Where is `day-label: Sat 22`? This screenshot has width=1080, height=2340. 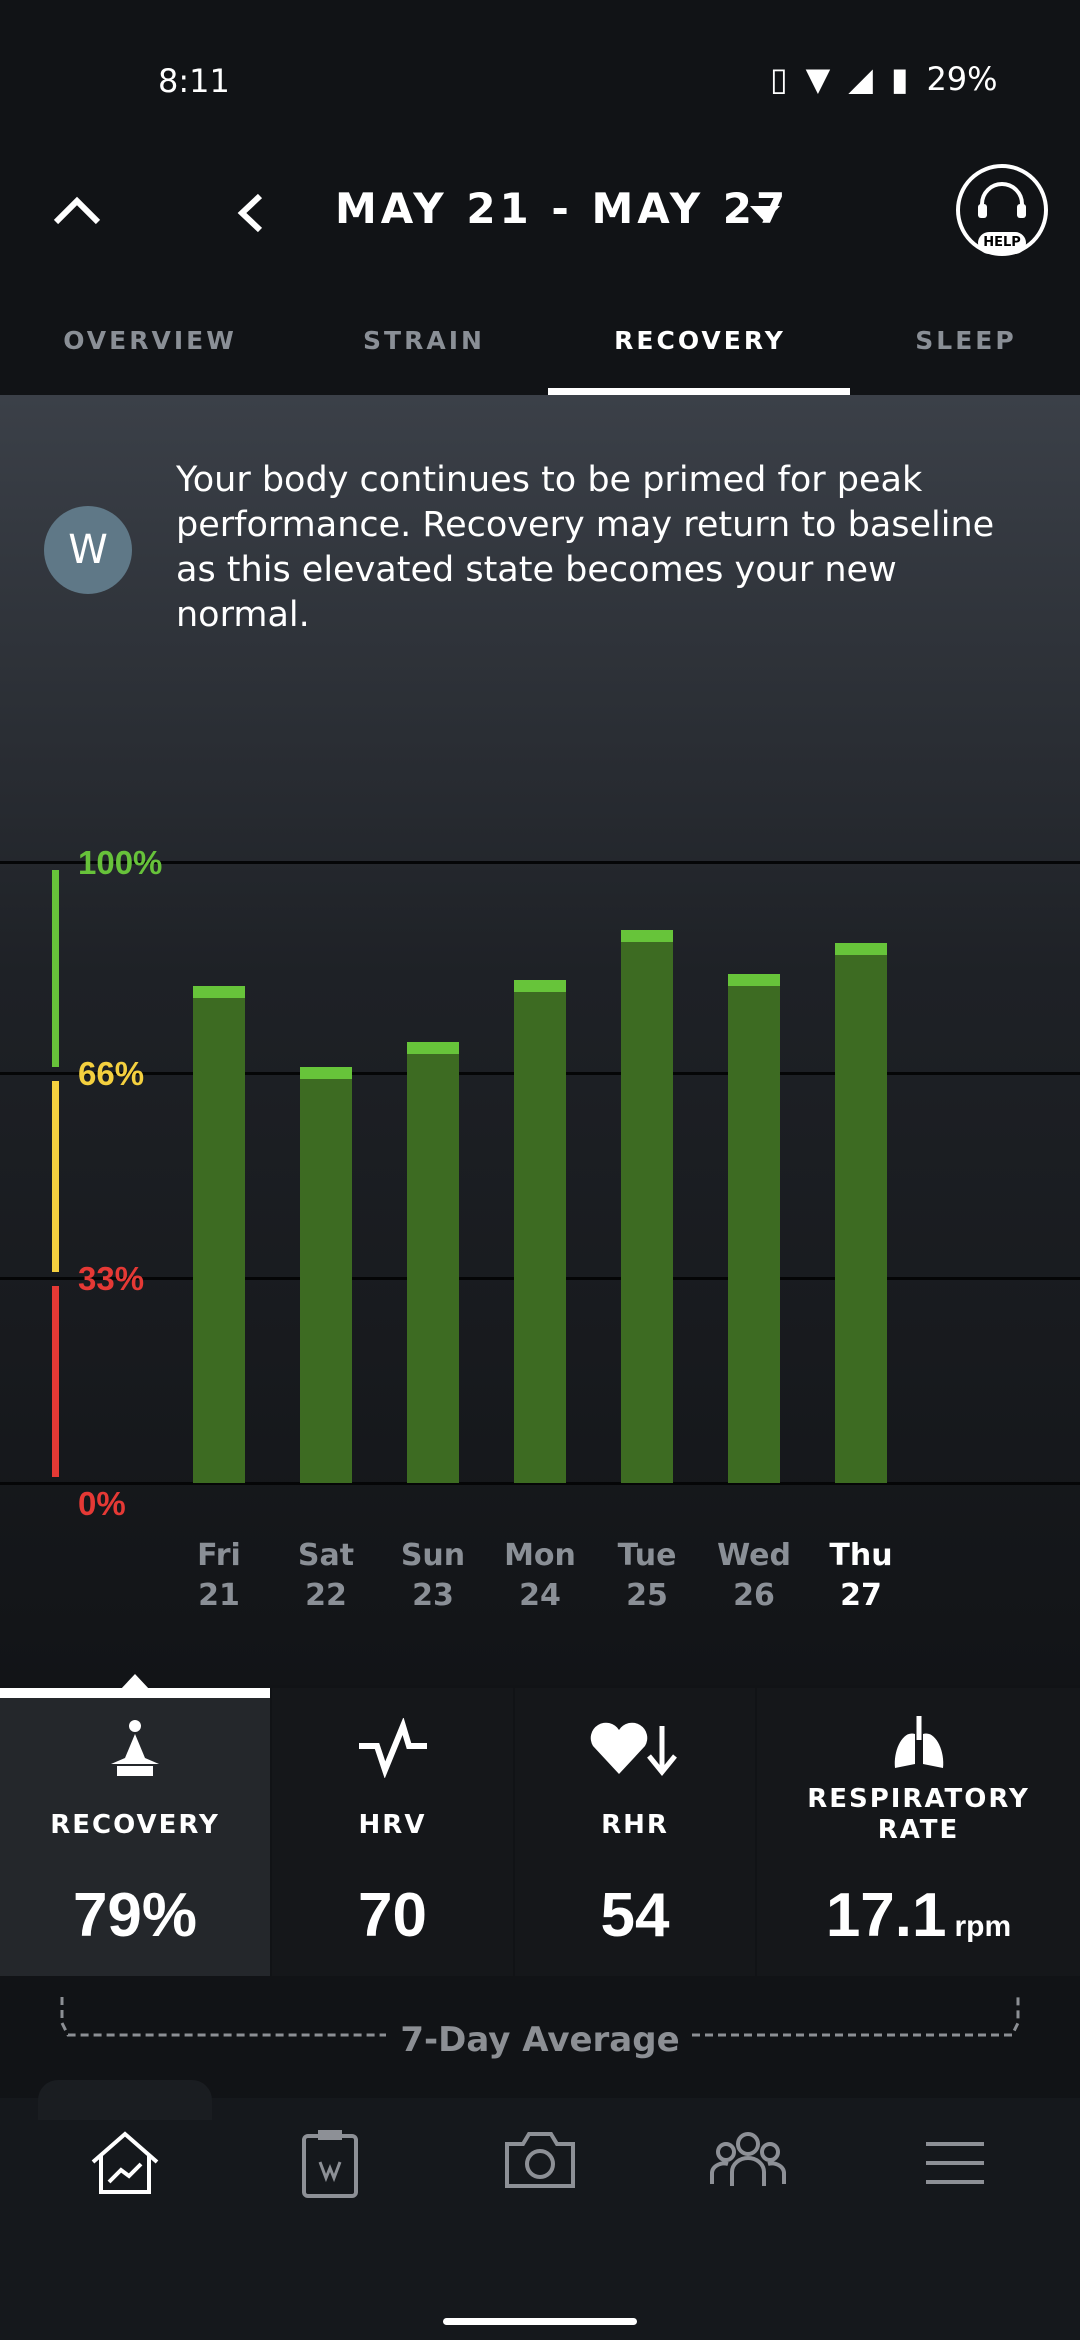
day-label: Sat 22 is located at coordinates (326, 1576).